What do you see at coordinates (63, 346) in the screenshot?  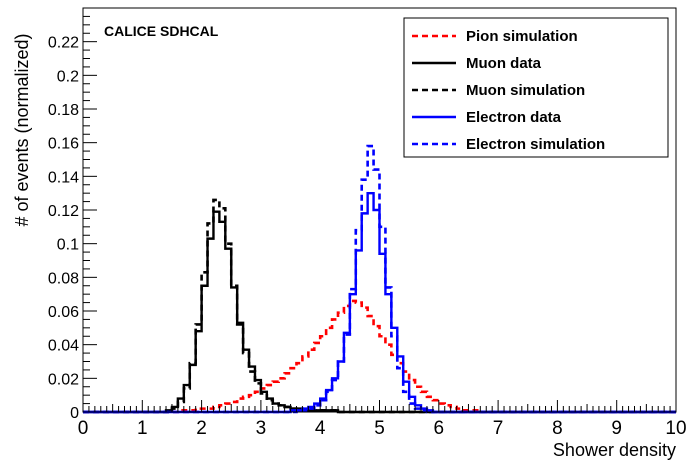 I see `y-tick-label: 0.04` at bounding box center [63, 346].